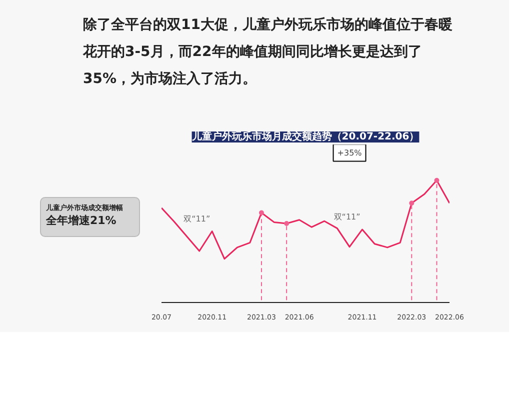  I want to click on text: 全年增速21%, so click(82, 221).